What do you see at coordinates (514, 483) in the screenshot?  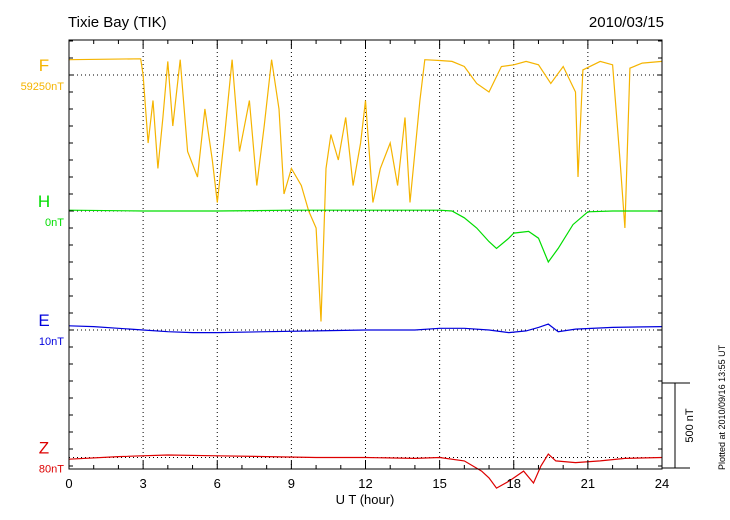 I see `x-tick-label: 18` at bounding box center [514, 483].